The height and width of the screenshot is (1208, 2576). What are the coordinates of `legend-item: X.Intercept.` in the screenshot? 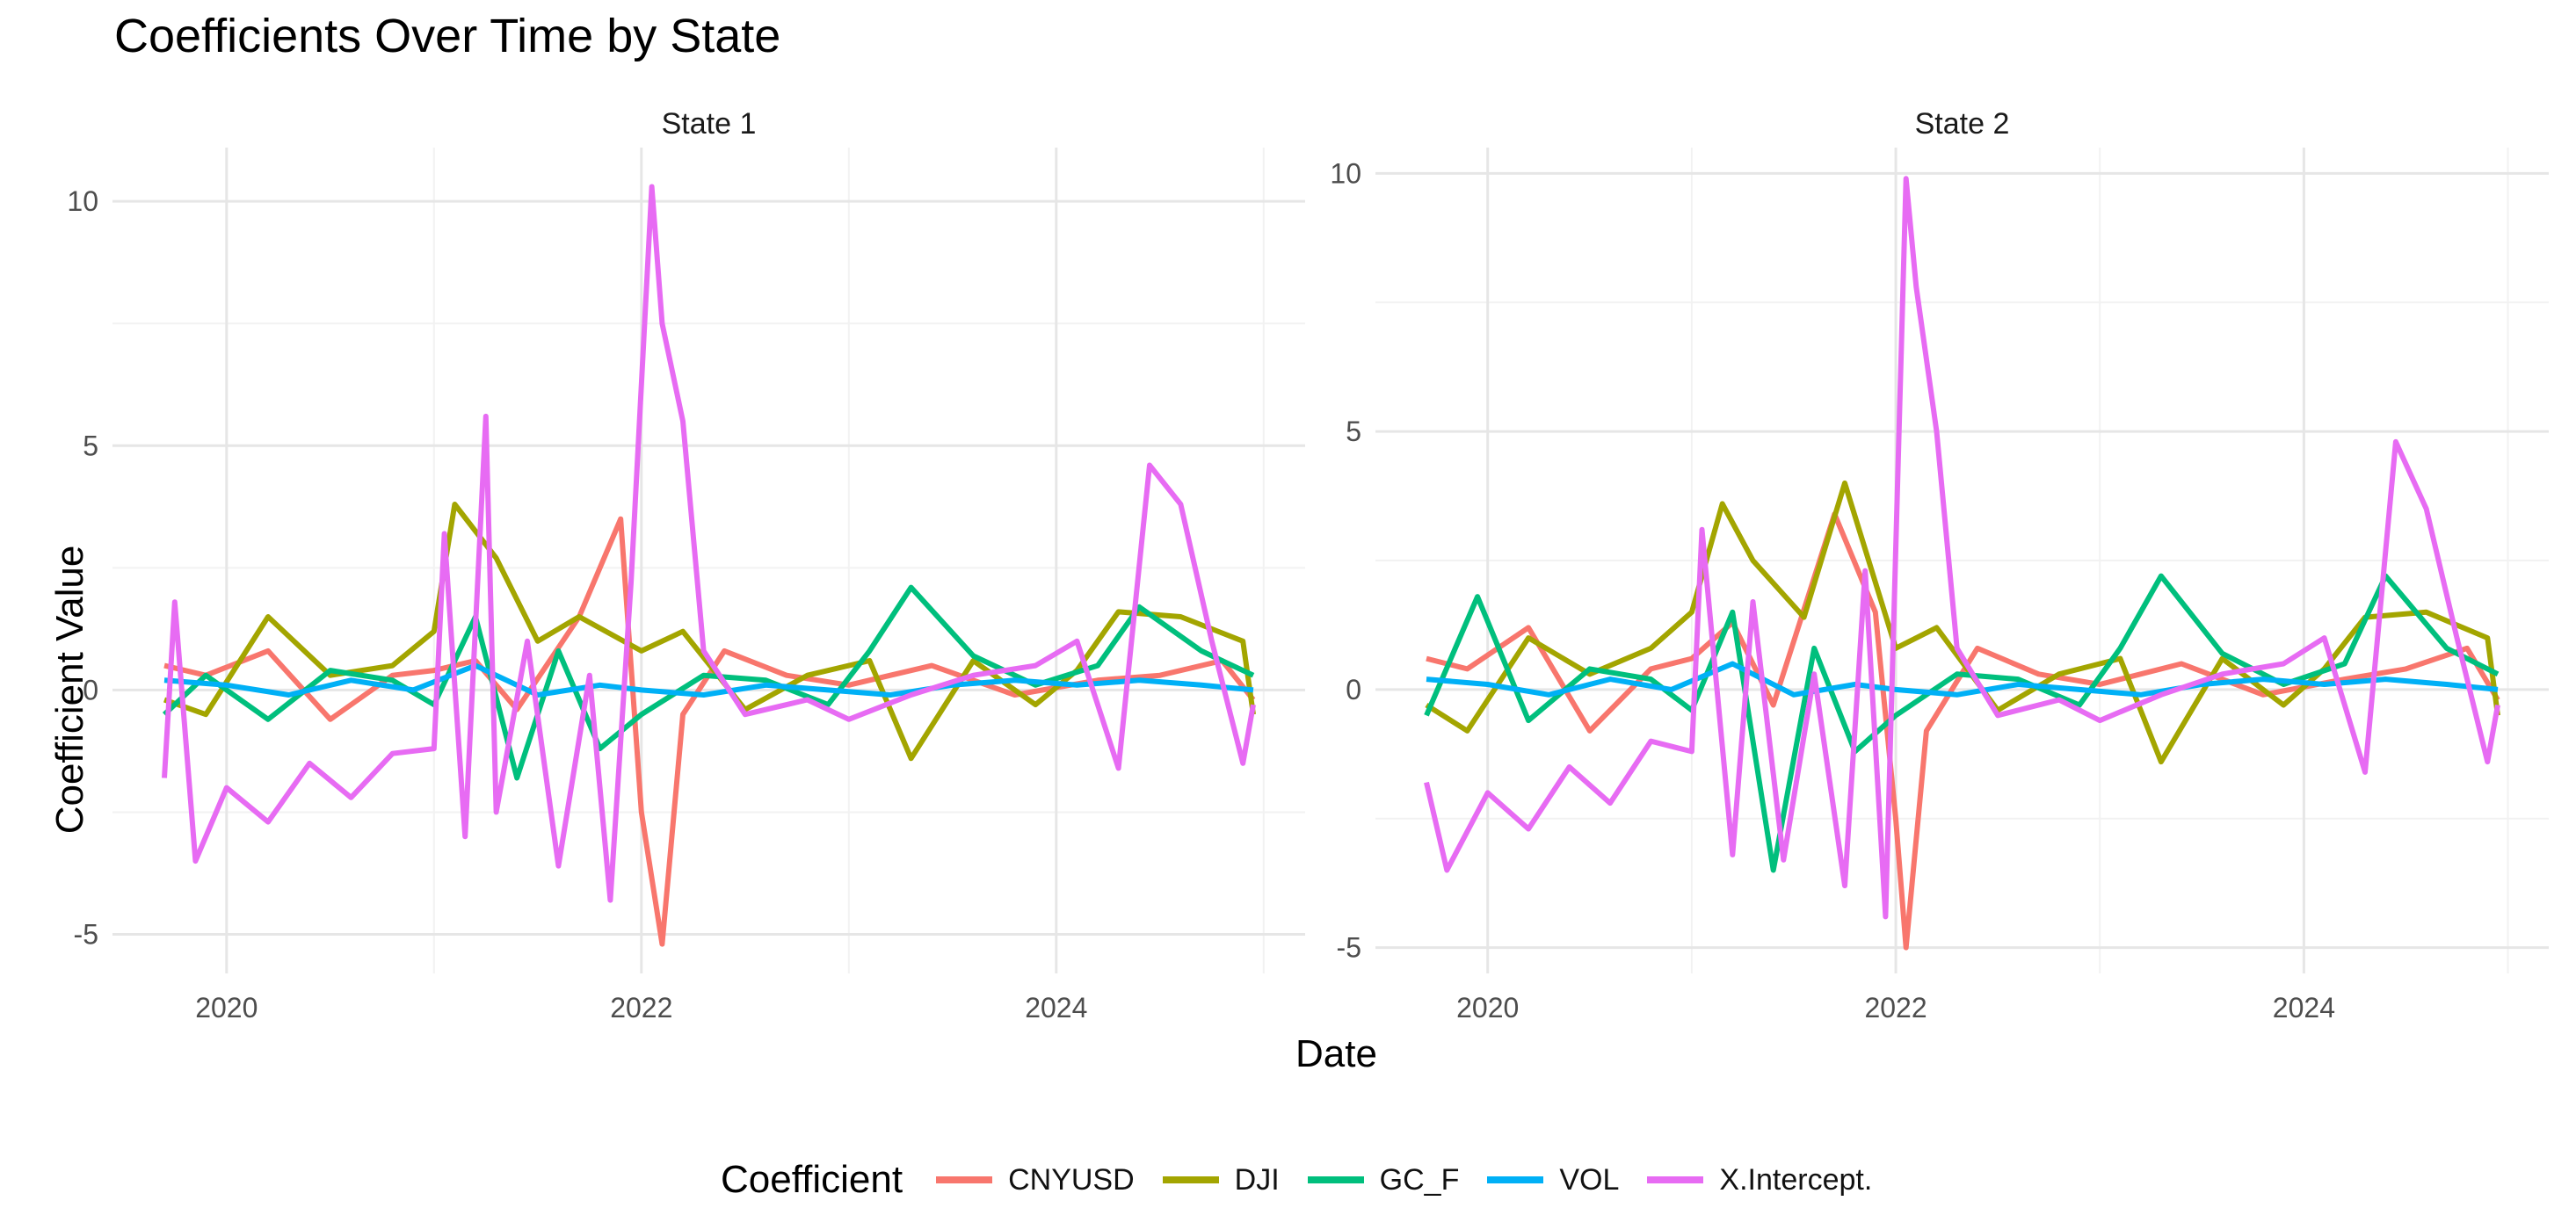 It's located at (1759, 1180).